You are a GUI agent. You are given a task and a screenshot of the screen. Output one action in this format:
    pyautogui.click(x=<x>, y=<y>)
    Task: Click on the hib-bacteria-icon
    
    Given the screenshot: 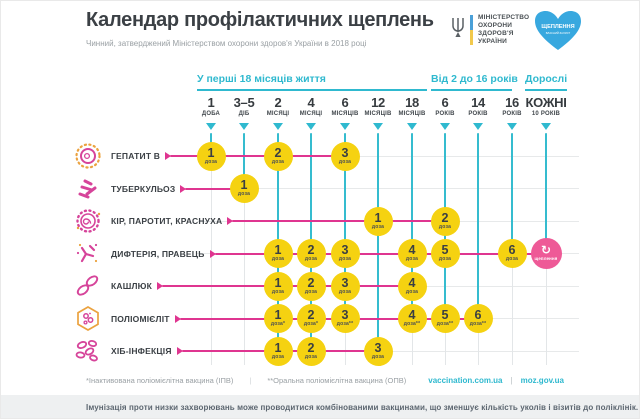 What is the action you would take?
    pyautogui.click(x=88, y=351)
    